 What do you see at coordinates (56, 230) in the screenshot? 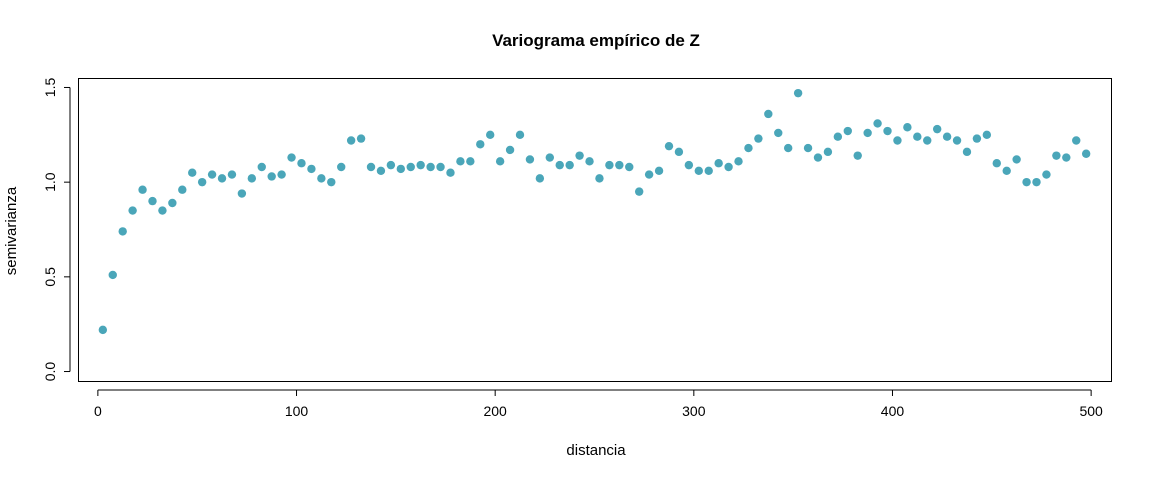
I see `y-axis: 0.0 0.5 1.0 1.5` at bounding box center [56, 230].